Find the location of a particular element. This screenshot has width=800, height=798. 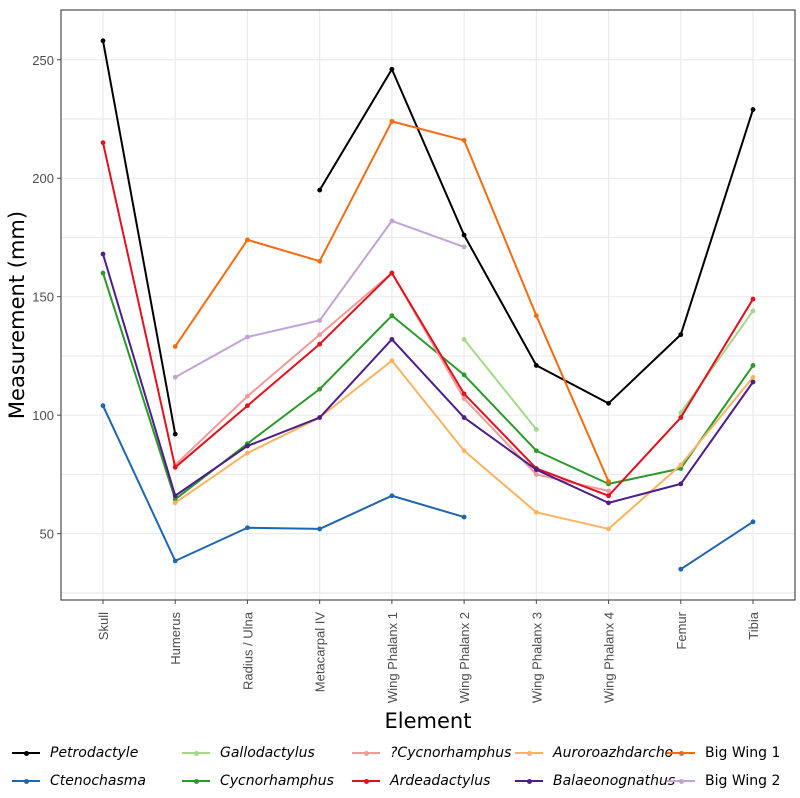

y-axis-title: Measurement (mm) is located at coordinates (17, 315).